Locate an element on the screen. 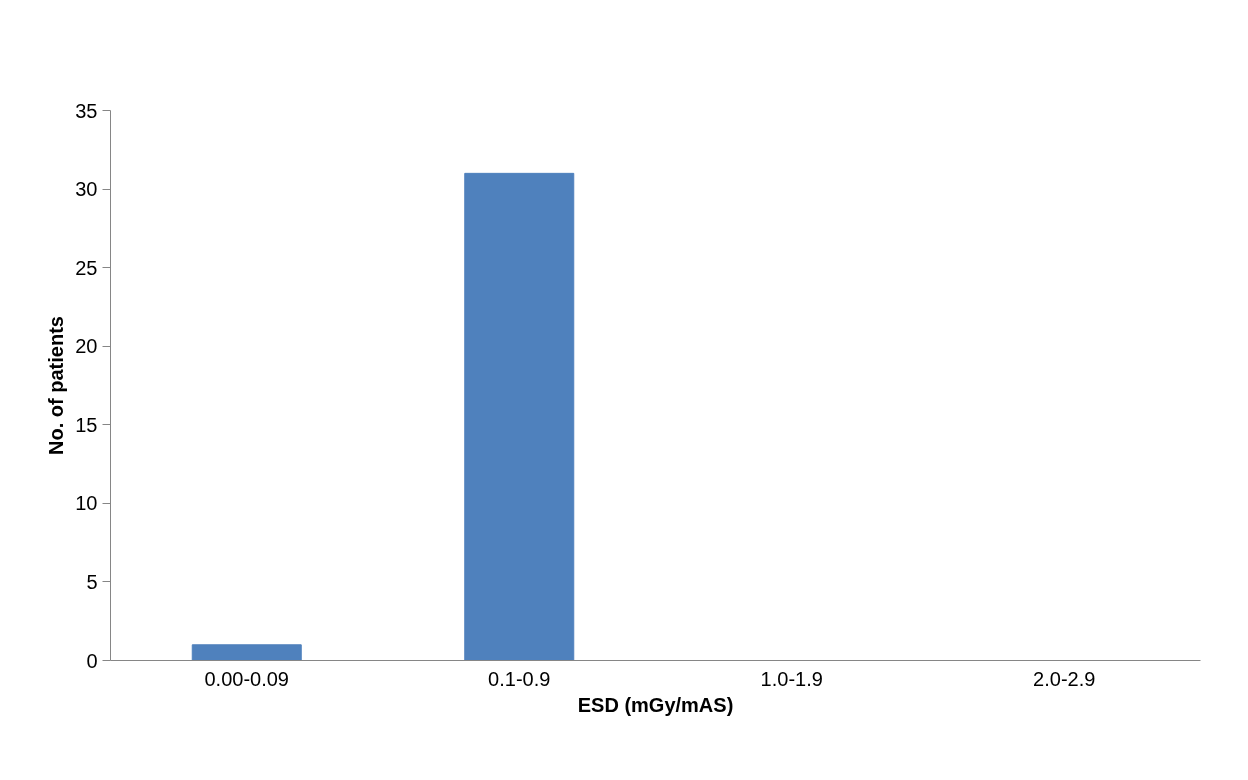  y-tick-label: 35 is located at coordinates (86, 110).